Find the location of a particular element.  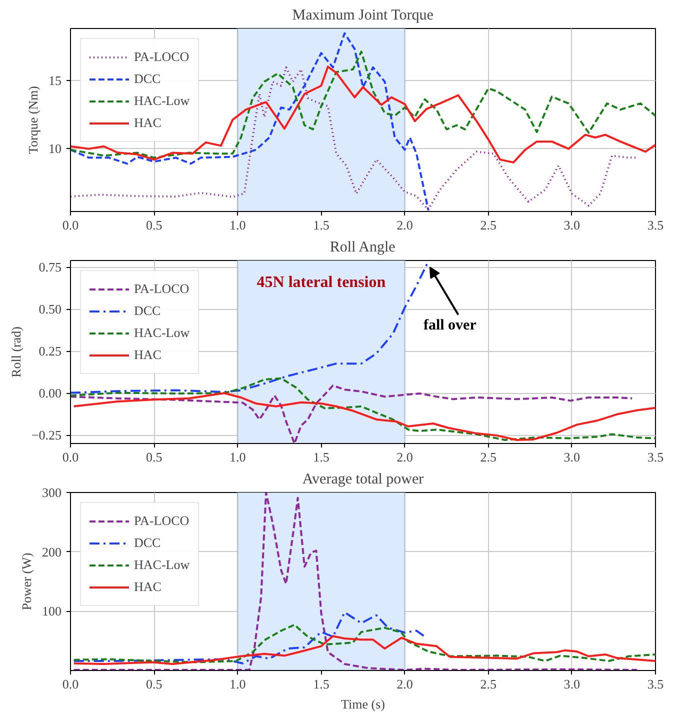

y-tick-label: 0.75 is located at coordinates (50, 267).